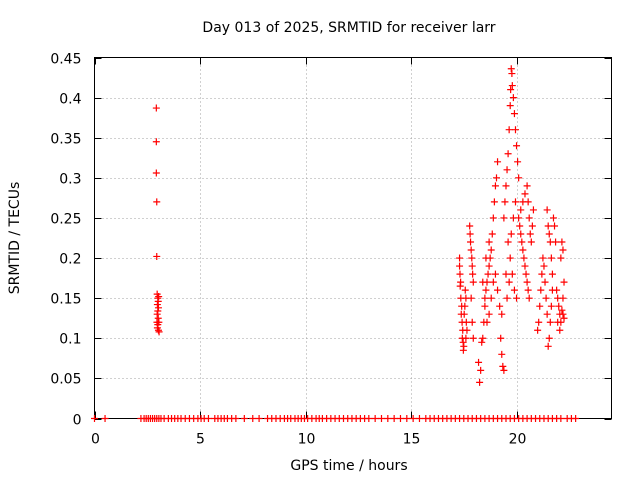  What do you see at coordinates (15, 238) in the screenshot?
I see `y-axis-label: SRMTID / TECUs` at bounding box center [15, 238].